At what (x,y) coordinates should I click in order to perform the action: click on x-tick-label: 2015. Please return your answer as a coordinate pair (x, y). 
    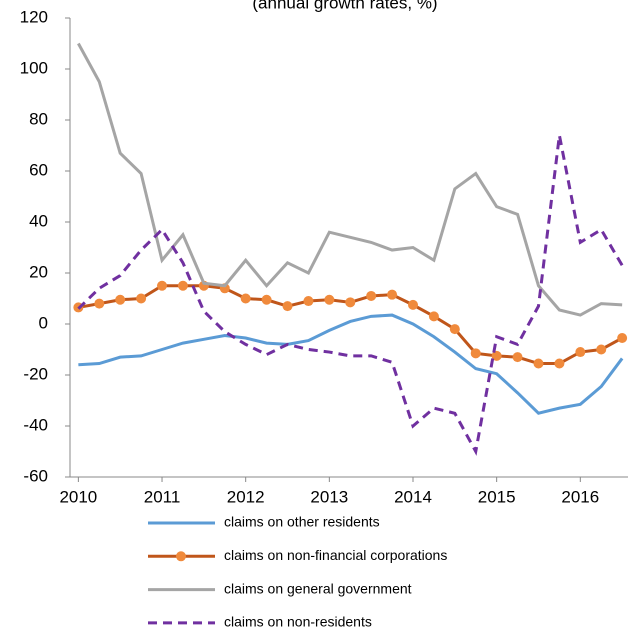
    Looking at the image, I should click on (497, 496).